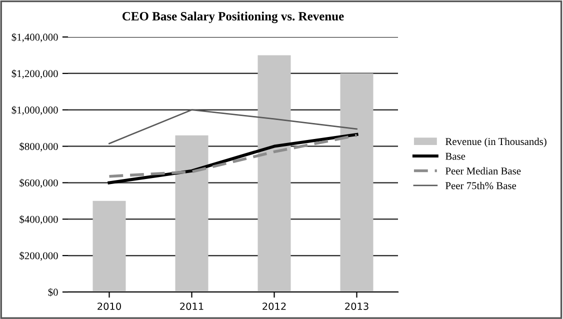  I want to click on x-tick-label: 2010, so click(109, 306).